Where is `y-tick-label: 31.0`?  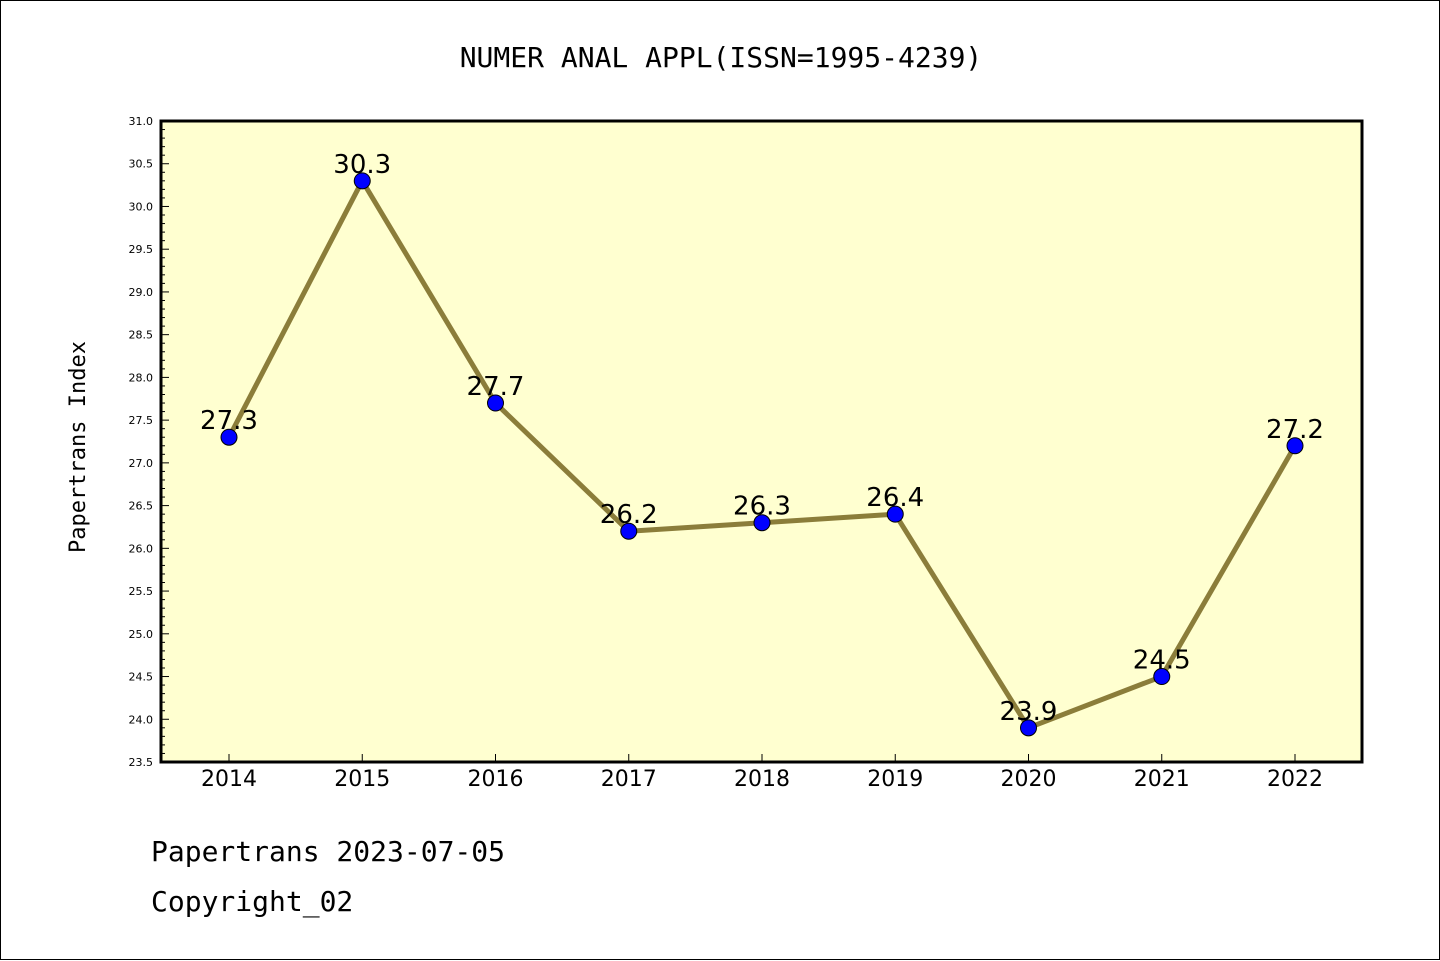 y-tick-label: 31.0 is located at coordinates (141, 121).